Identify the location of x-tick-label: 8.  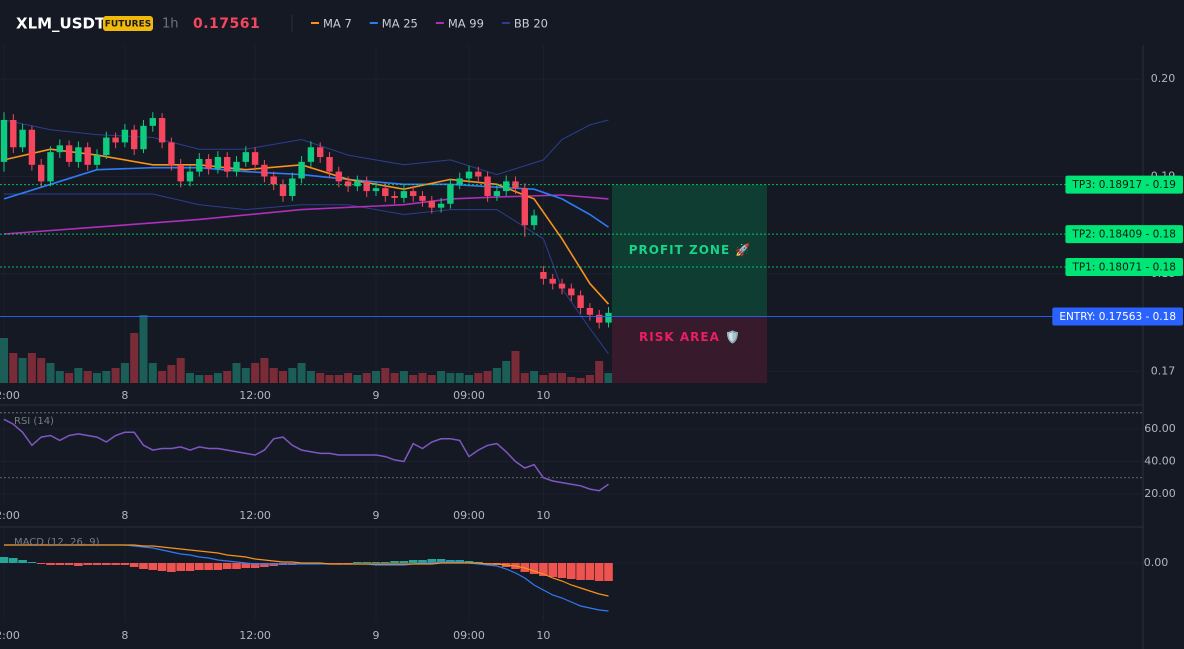
(124, 515).